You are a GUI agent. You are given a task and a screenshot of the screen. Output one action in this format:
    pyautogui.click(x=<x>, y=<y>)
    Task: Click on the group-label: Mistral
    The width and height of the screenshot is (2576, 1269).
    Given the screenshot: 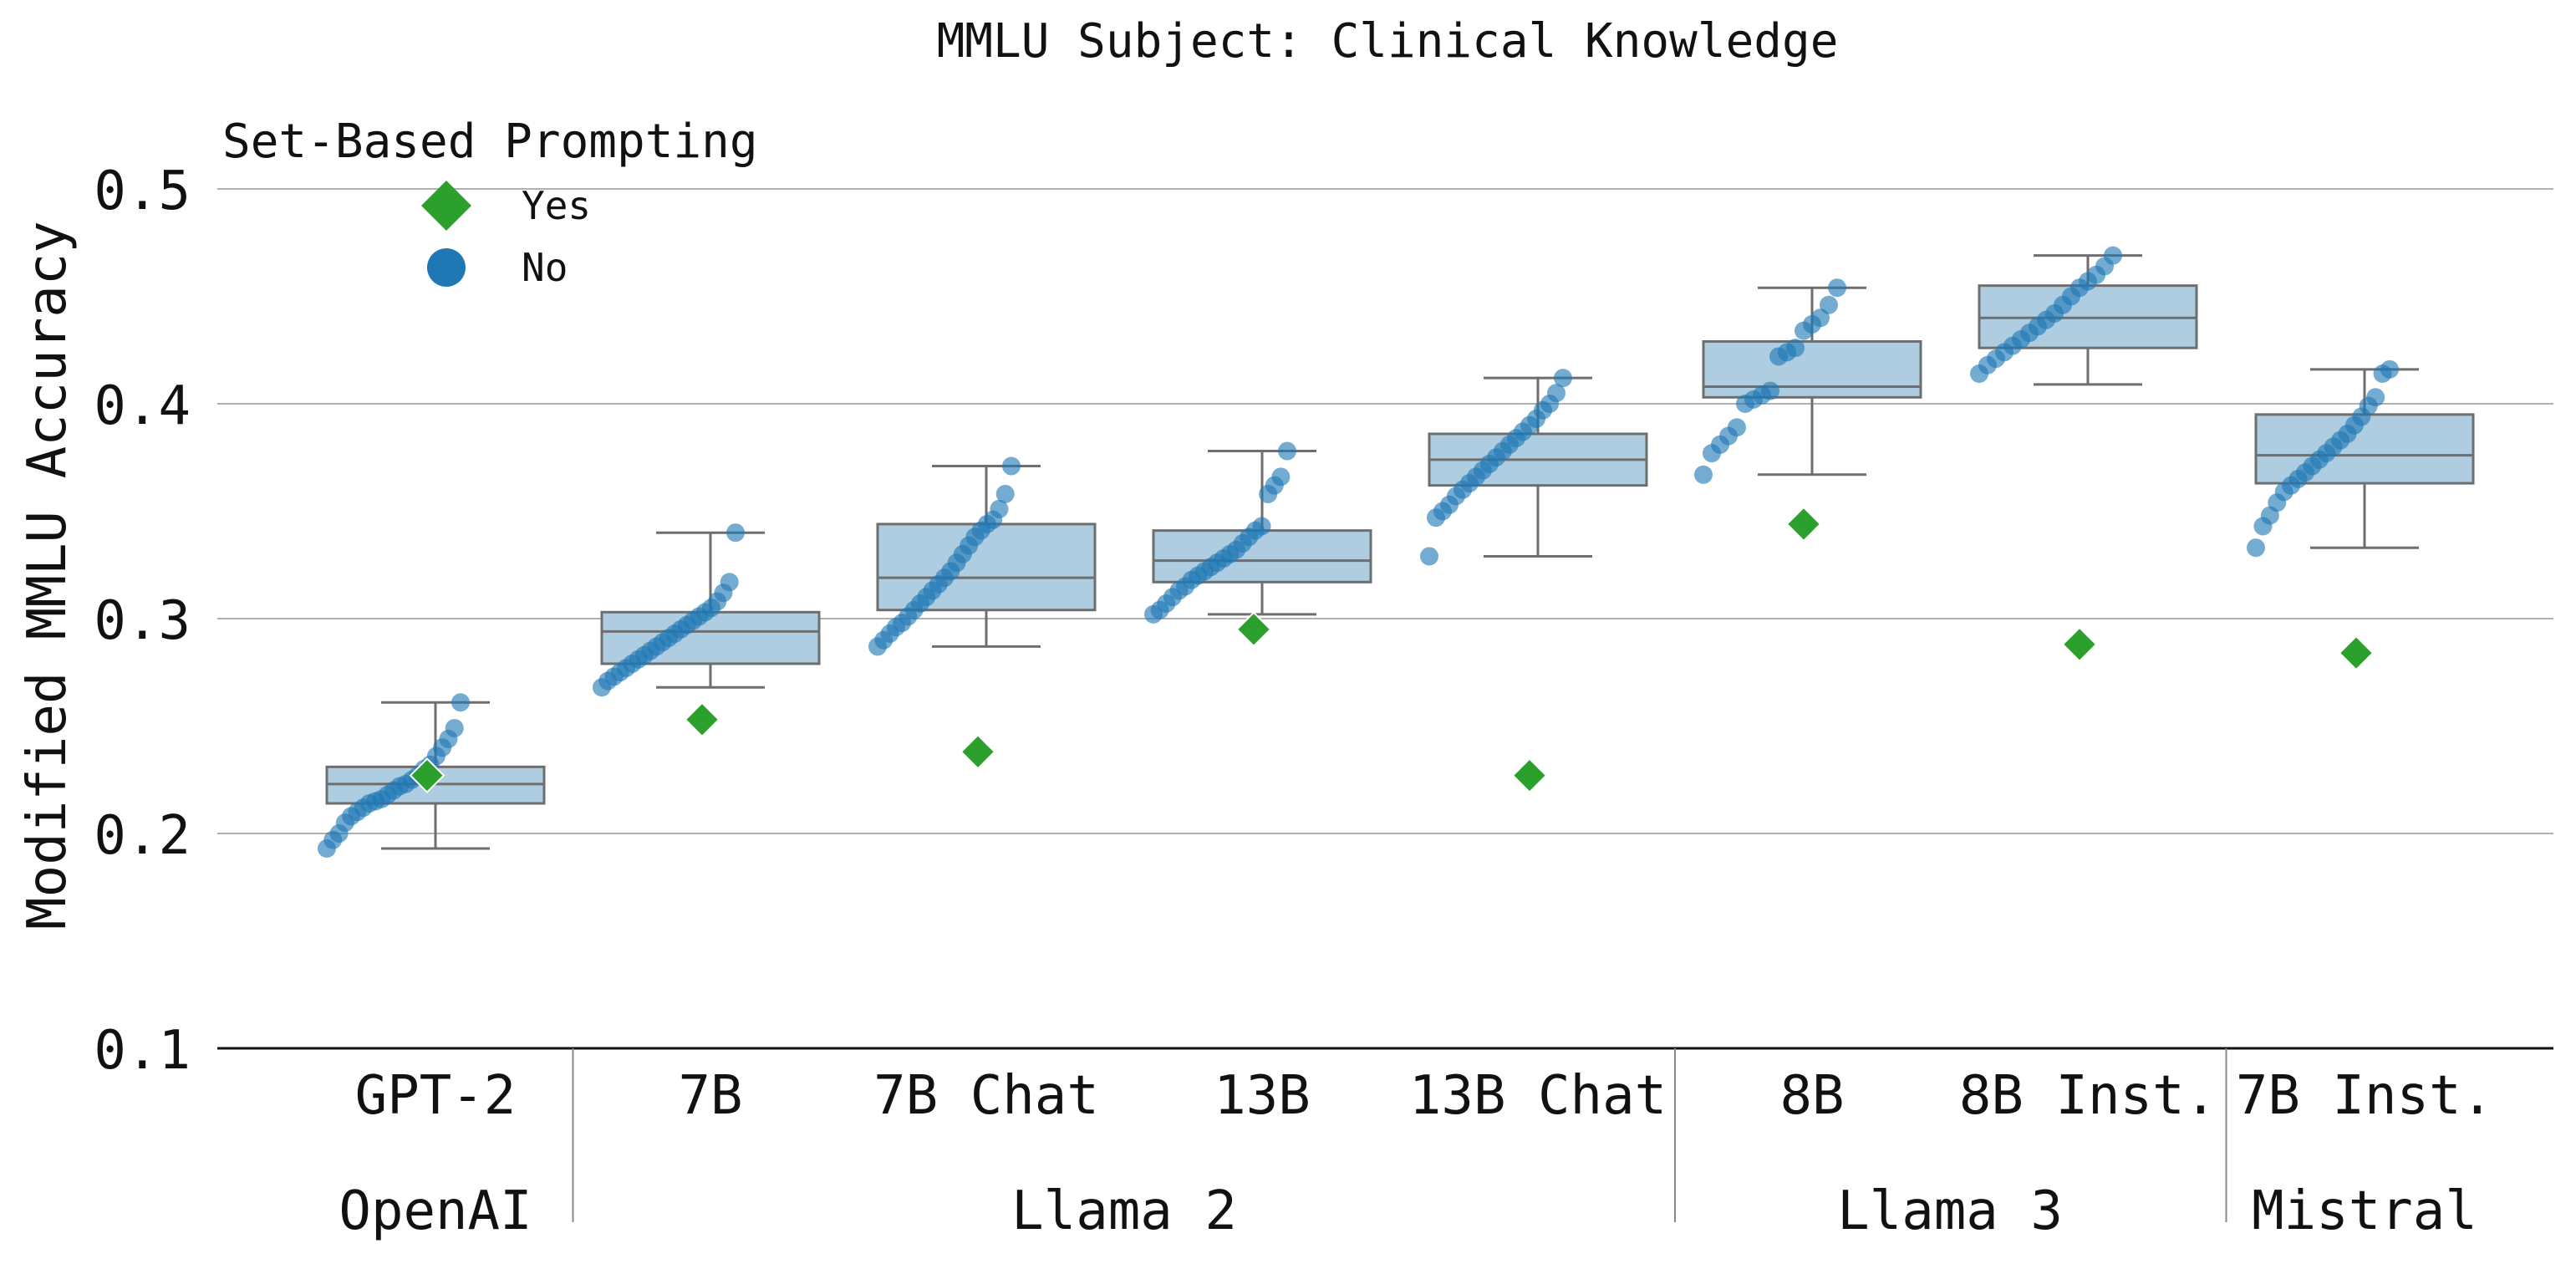 What is the action you would take?
    pyautogui.click(x=2364, y=1211)
    